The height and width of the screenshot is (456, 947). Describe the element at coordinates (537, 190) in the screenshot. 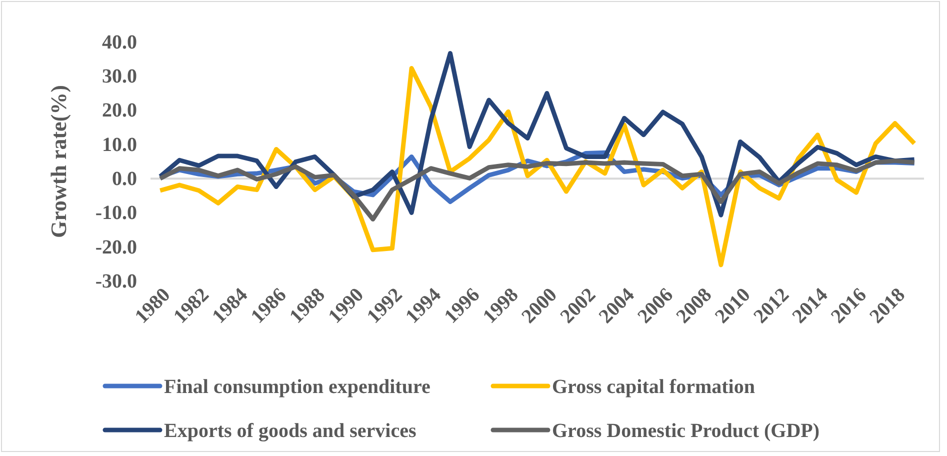

I see `line-series` at that location.